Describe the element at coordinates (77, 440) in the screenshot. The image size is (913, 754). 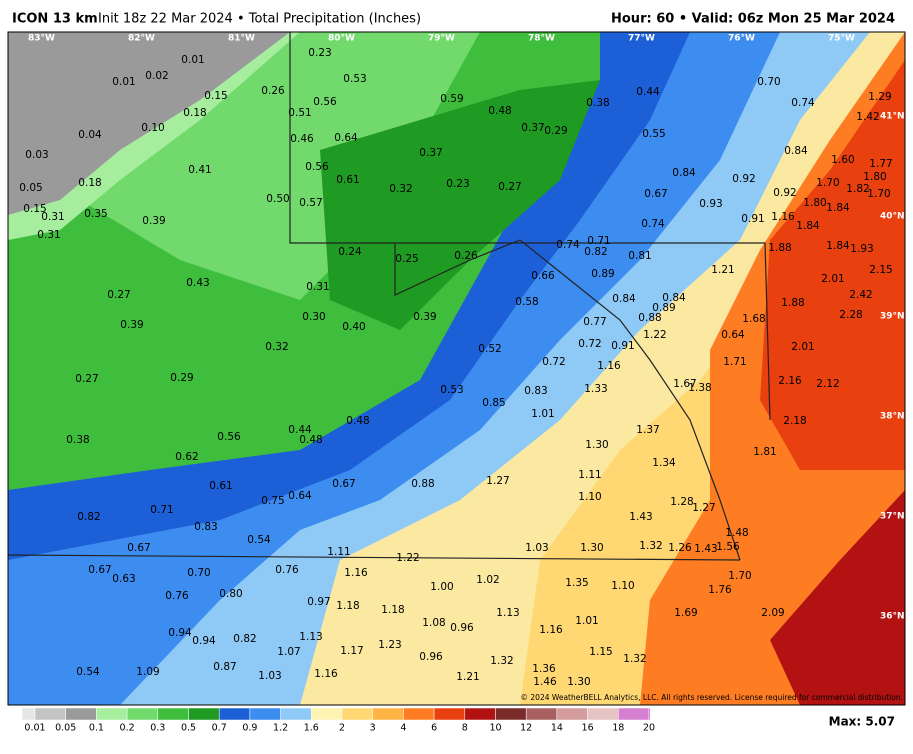
I see `precip-value: 0.38` at that location.